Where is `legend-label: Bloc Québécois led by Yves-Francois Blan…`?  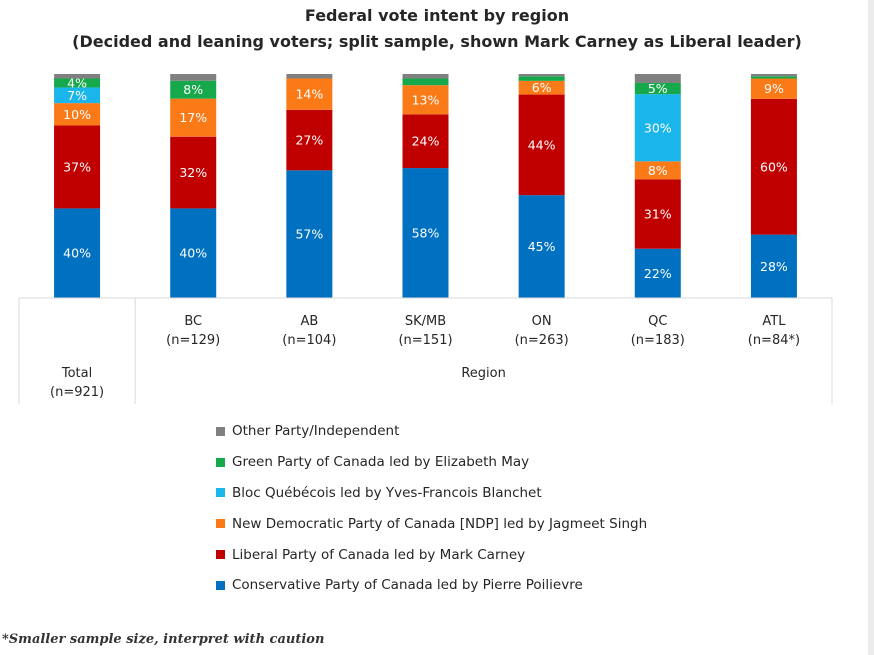
legend-label: Bloc Québécois led by Yves-Francois Blan… is located at coordinates (387, 492).